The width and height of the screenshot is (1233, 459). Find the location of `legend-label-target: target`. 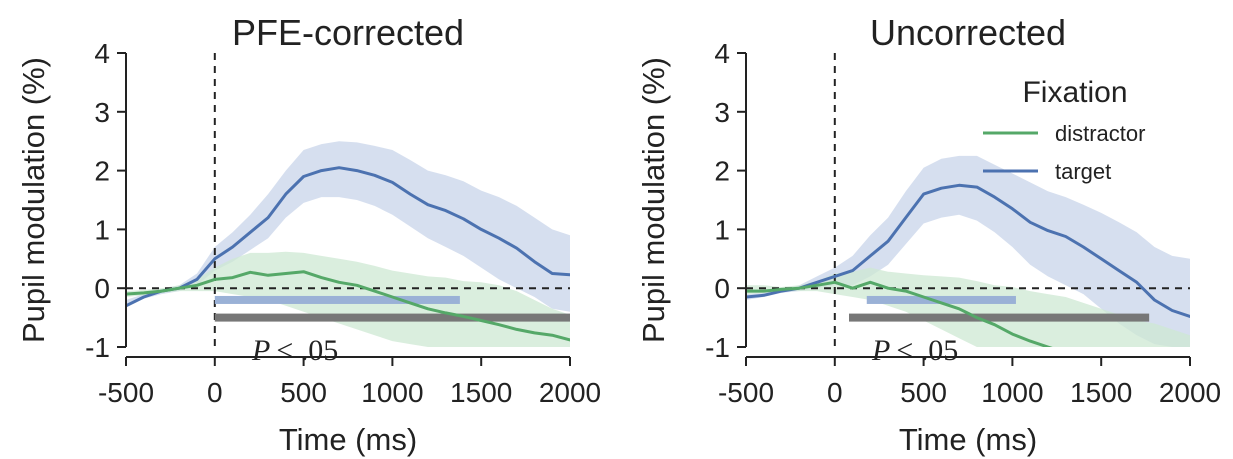

legend-label-target: target is located at coordinates (1083, 171).